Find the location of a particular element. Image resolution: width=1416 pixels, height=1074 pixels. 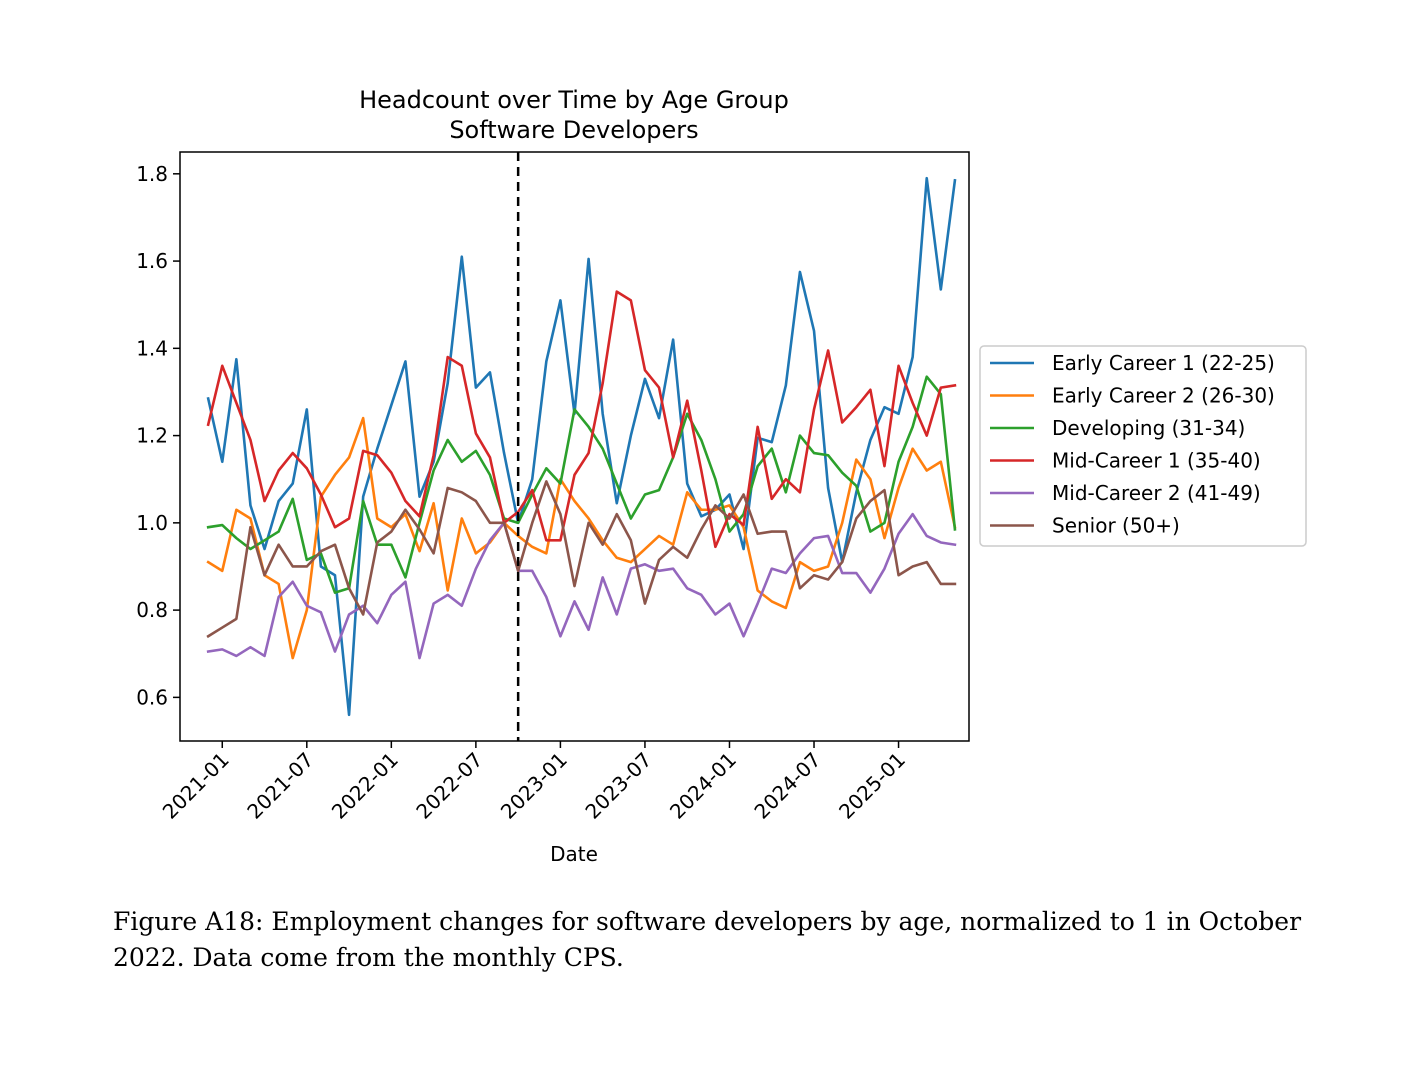

legend-label: Early Career 1 (22-25) is located at coordinates (1163, 363).